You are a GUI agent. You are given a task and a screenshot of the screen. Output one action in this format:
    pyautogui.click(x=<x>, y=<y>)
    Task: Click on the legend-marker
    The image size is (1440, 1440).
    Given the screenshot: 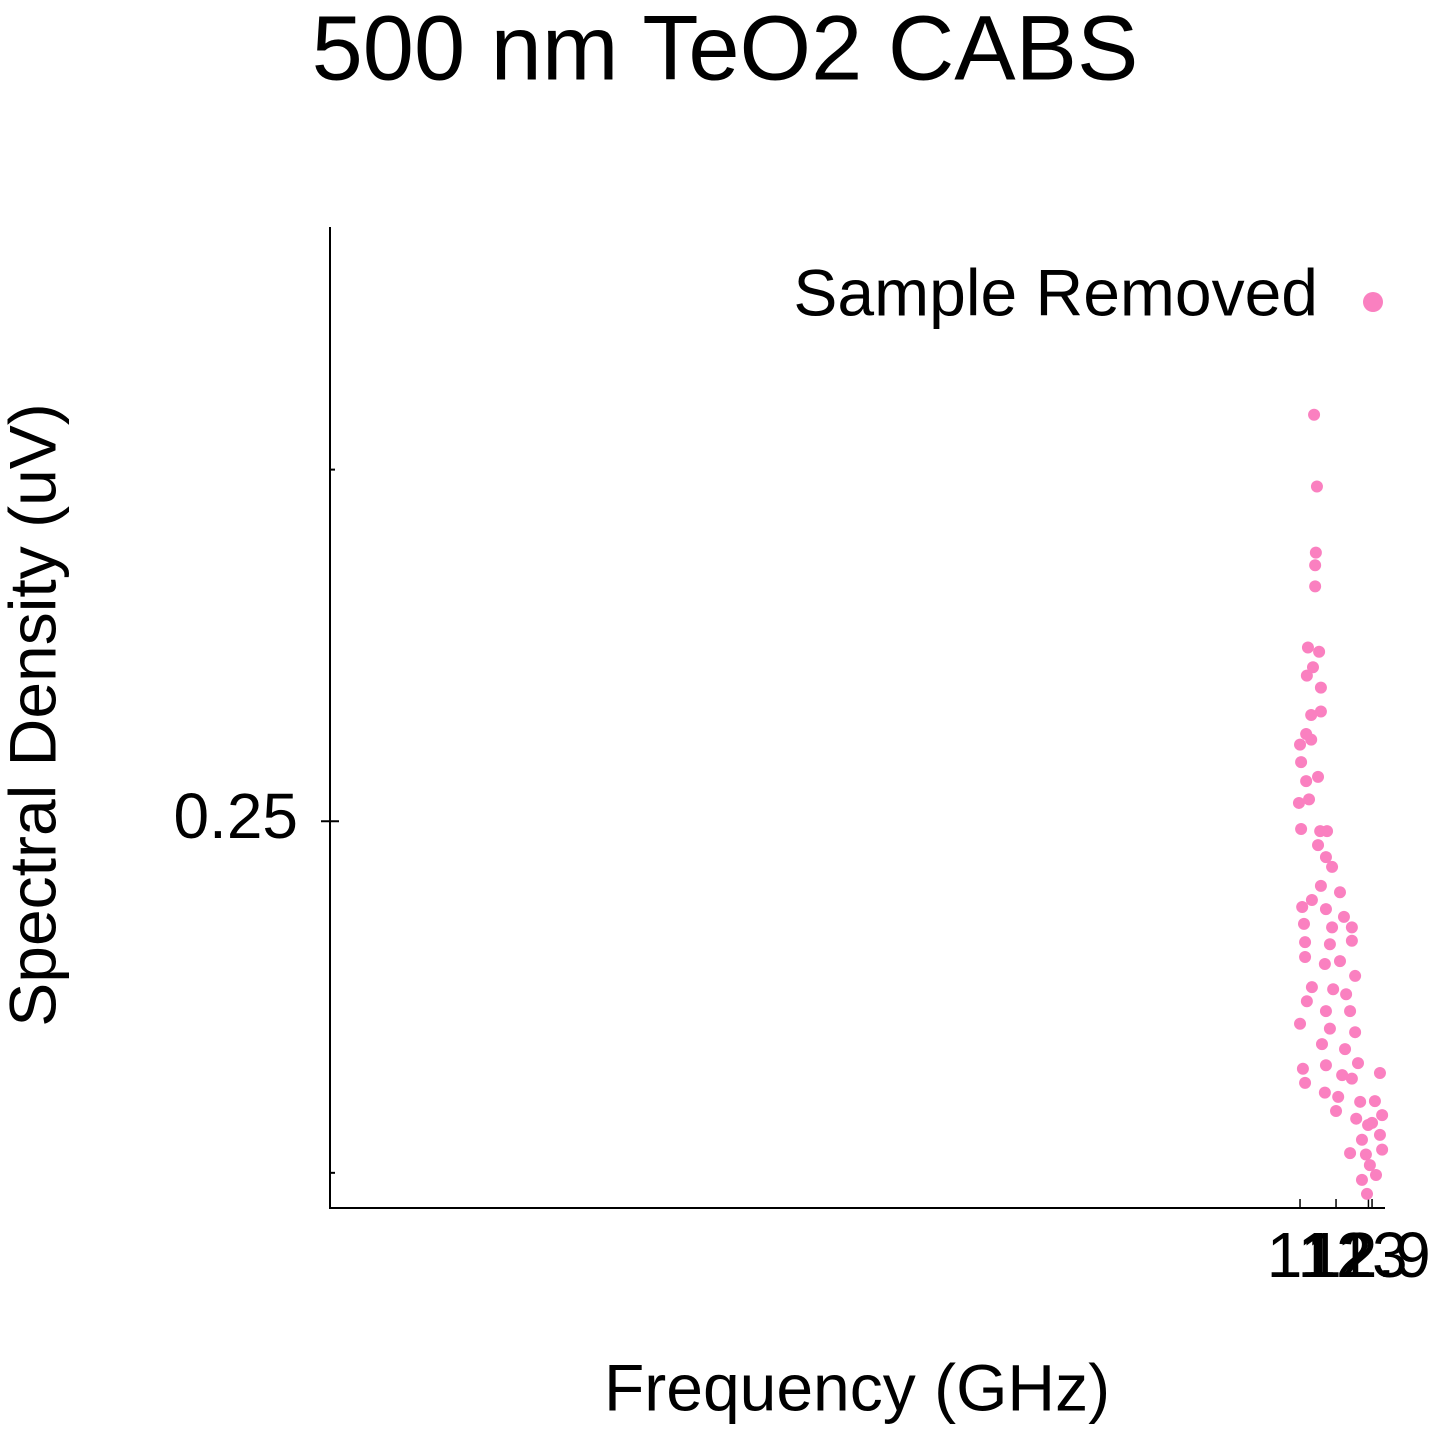 What is the action you would take?
    pyautogui.click(x=1373, y=302)
    